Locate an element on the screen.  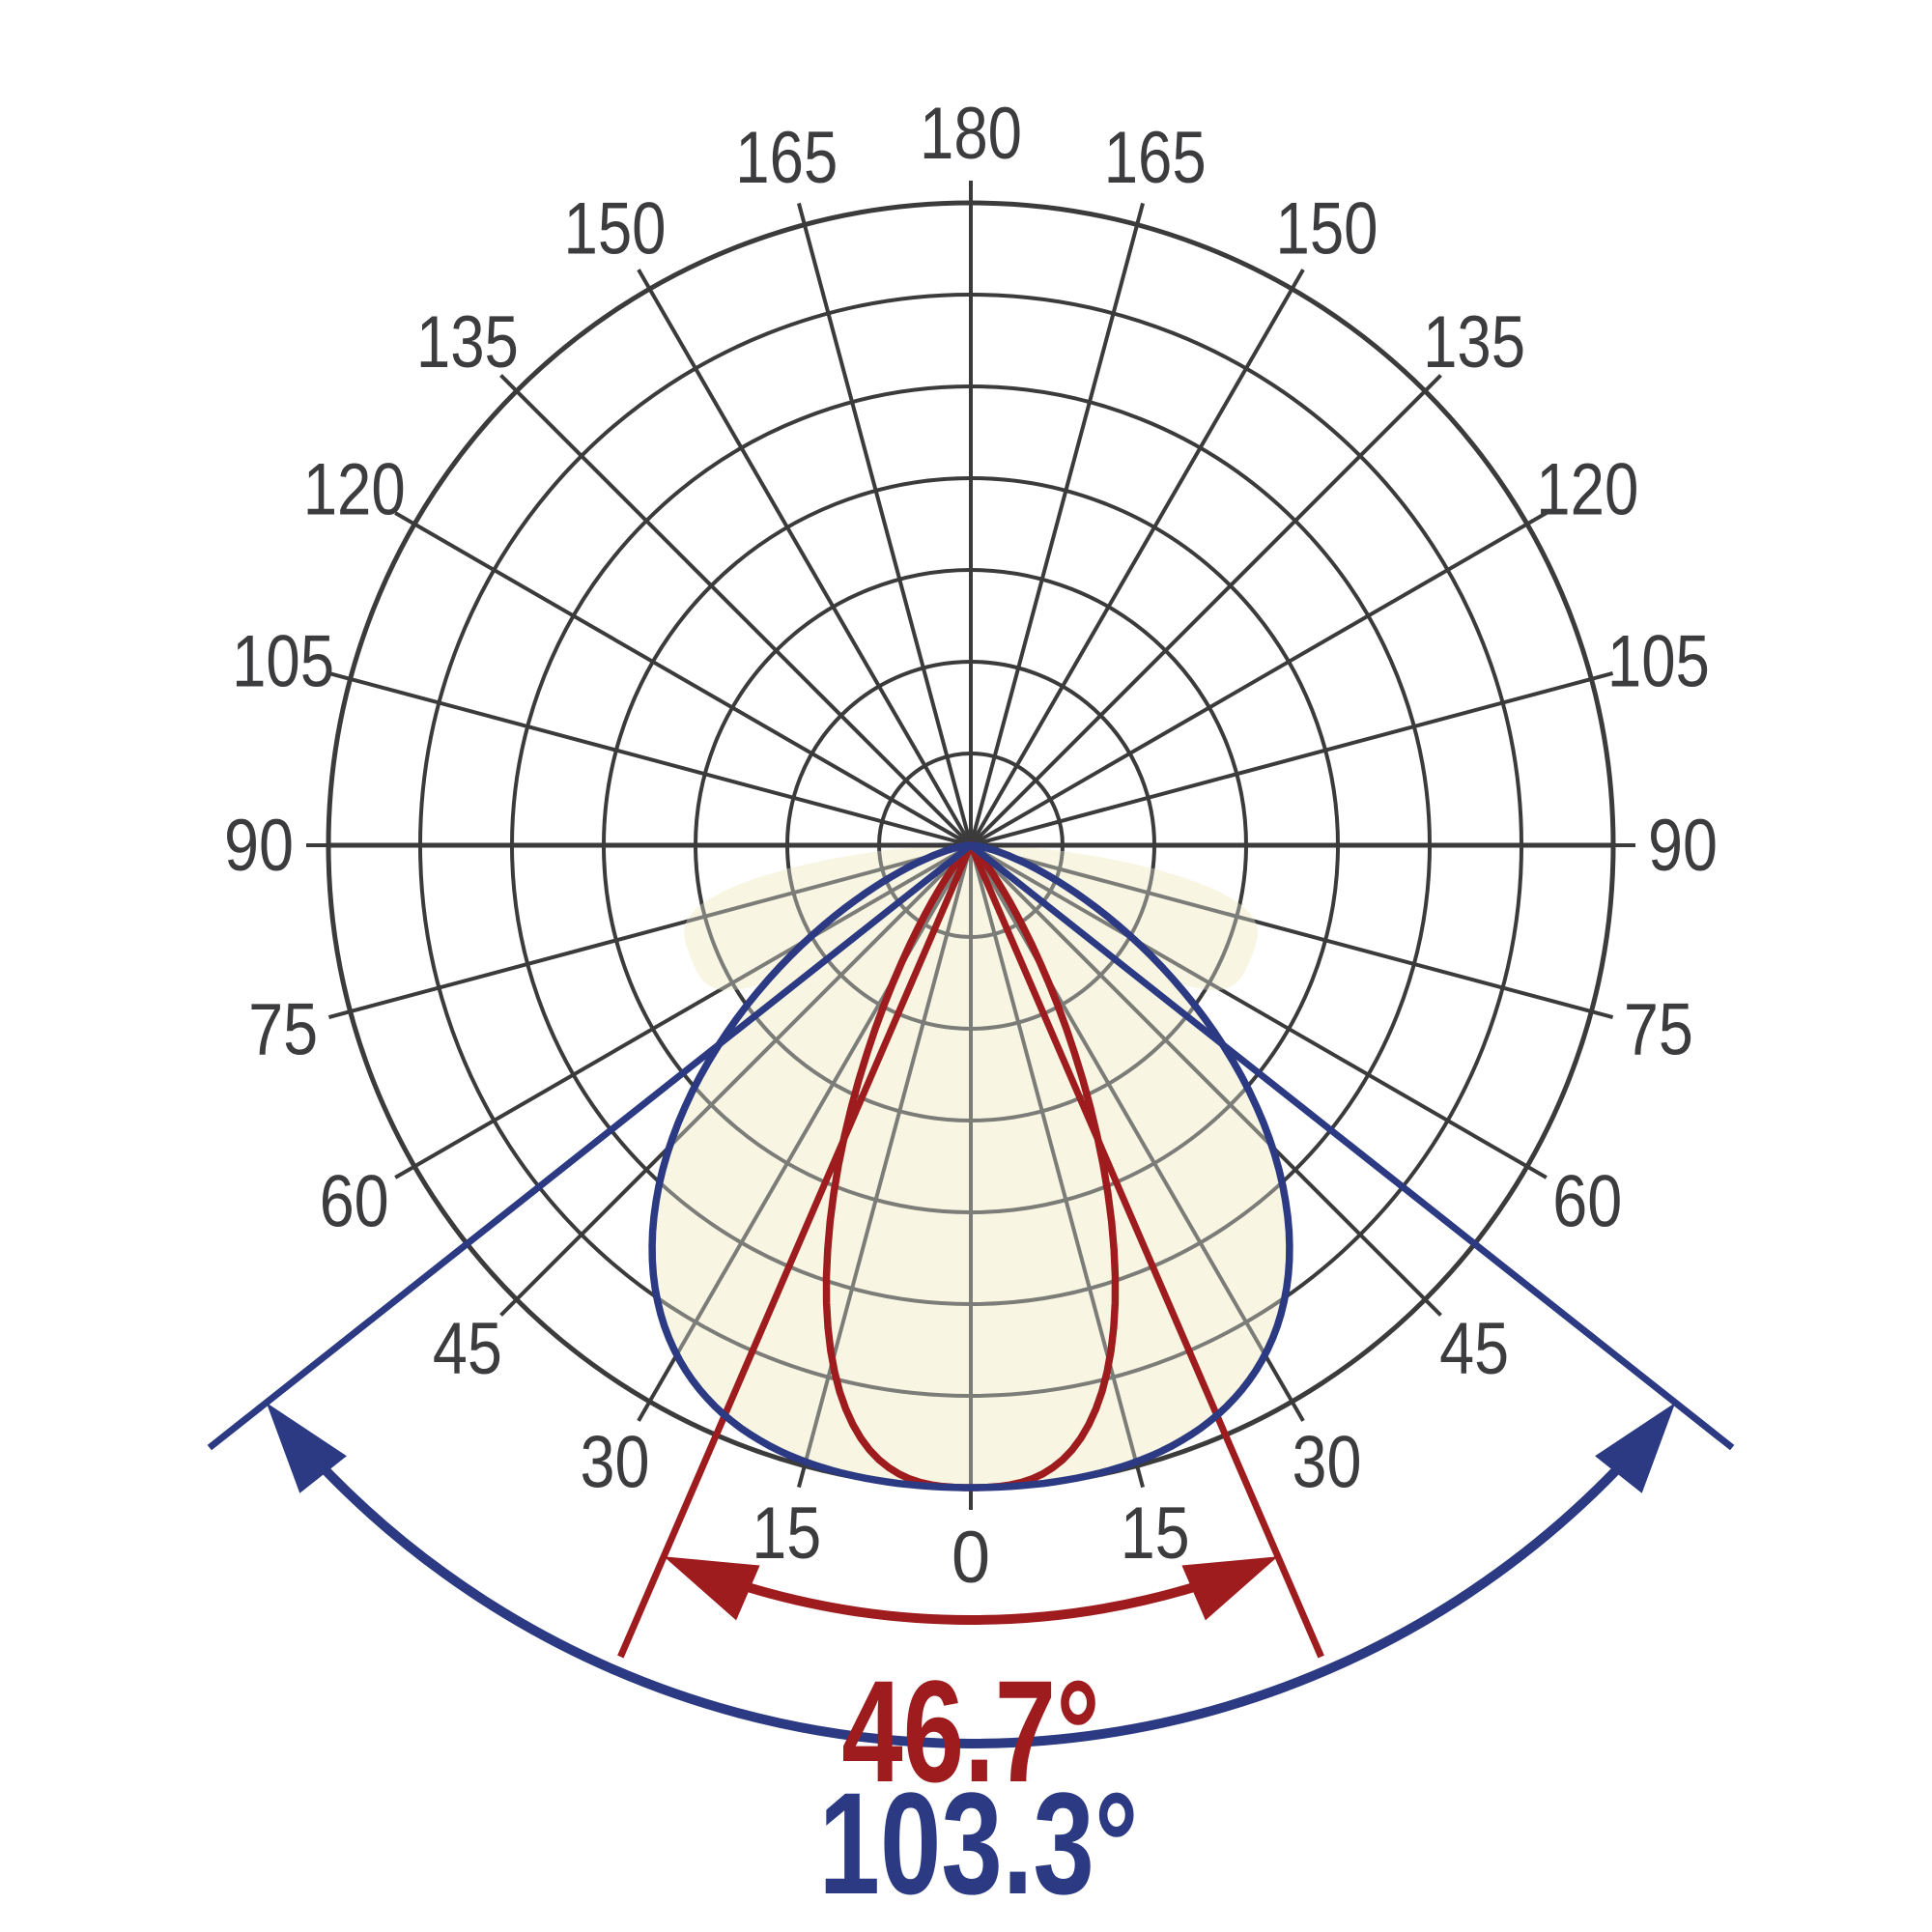
wide-beam-curve is located at coordinates (970, 1166).